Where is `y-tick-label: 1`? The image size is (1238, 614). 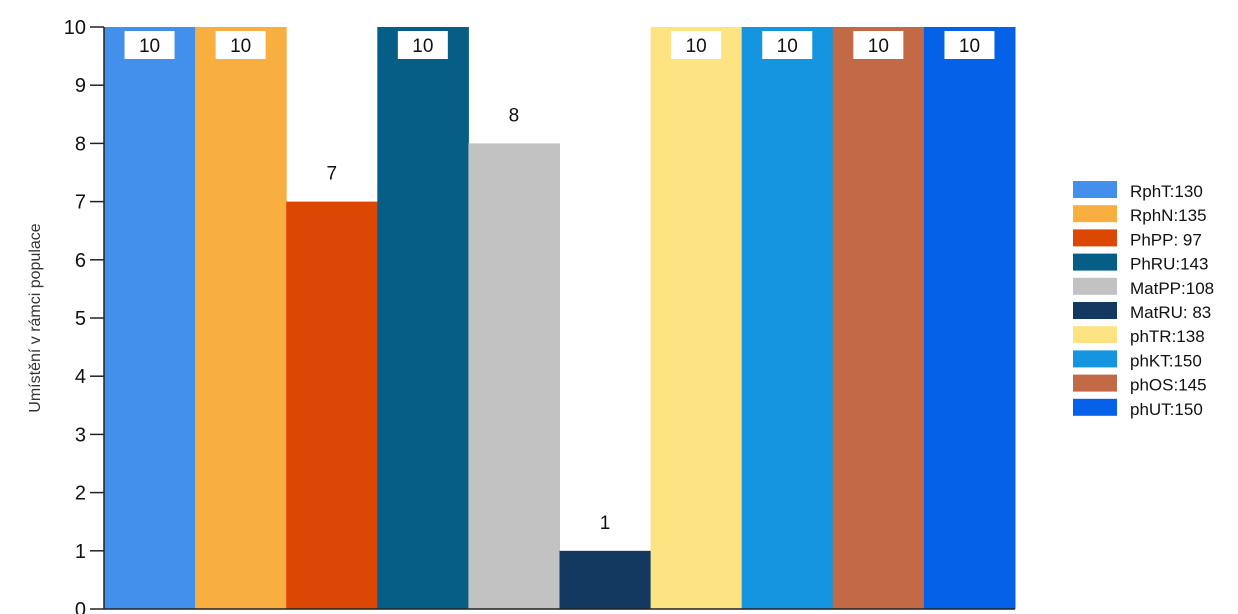 y-tick-label: 1 is located at coordinates (80, 552).